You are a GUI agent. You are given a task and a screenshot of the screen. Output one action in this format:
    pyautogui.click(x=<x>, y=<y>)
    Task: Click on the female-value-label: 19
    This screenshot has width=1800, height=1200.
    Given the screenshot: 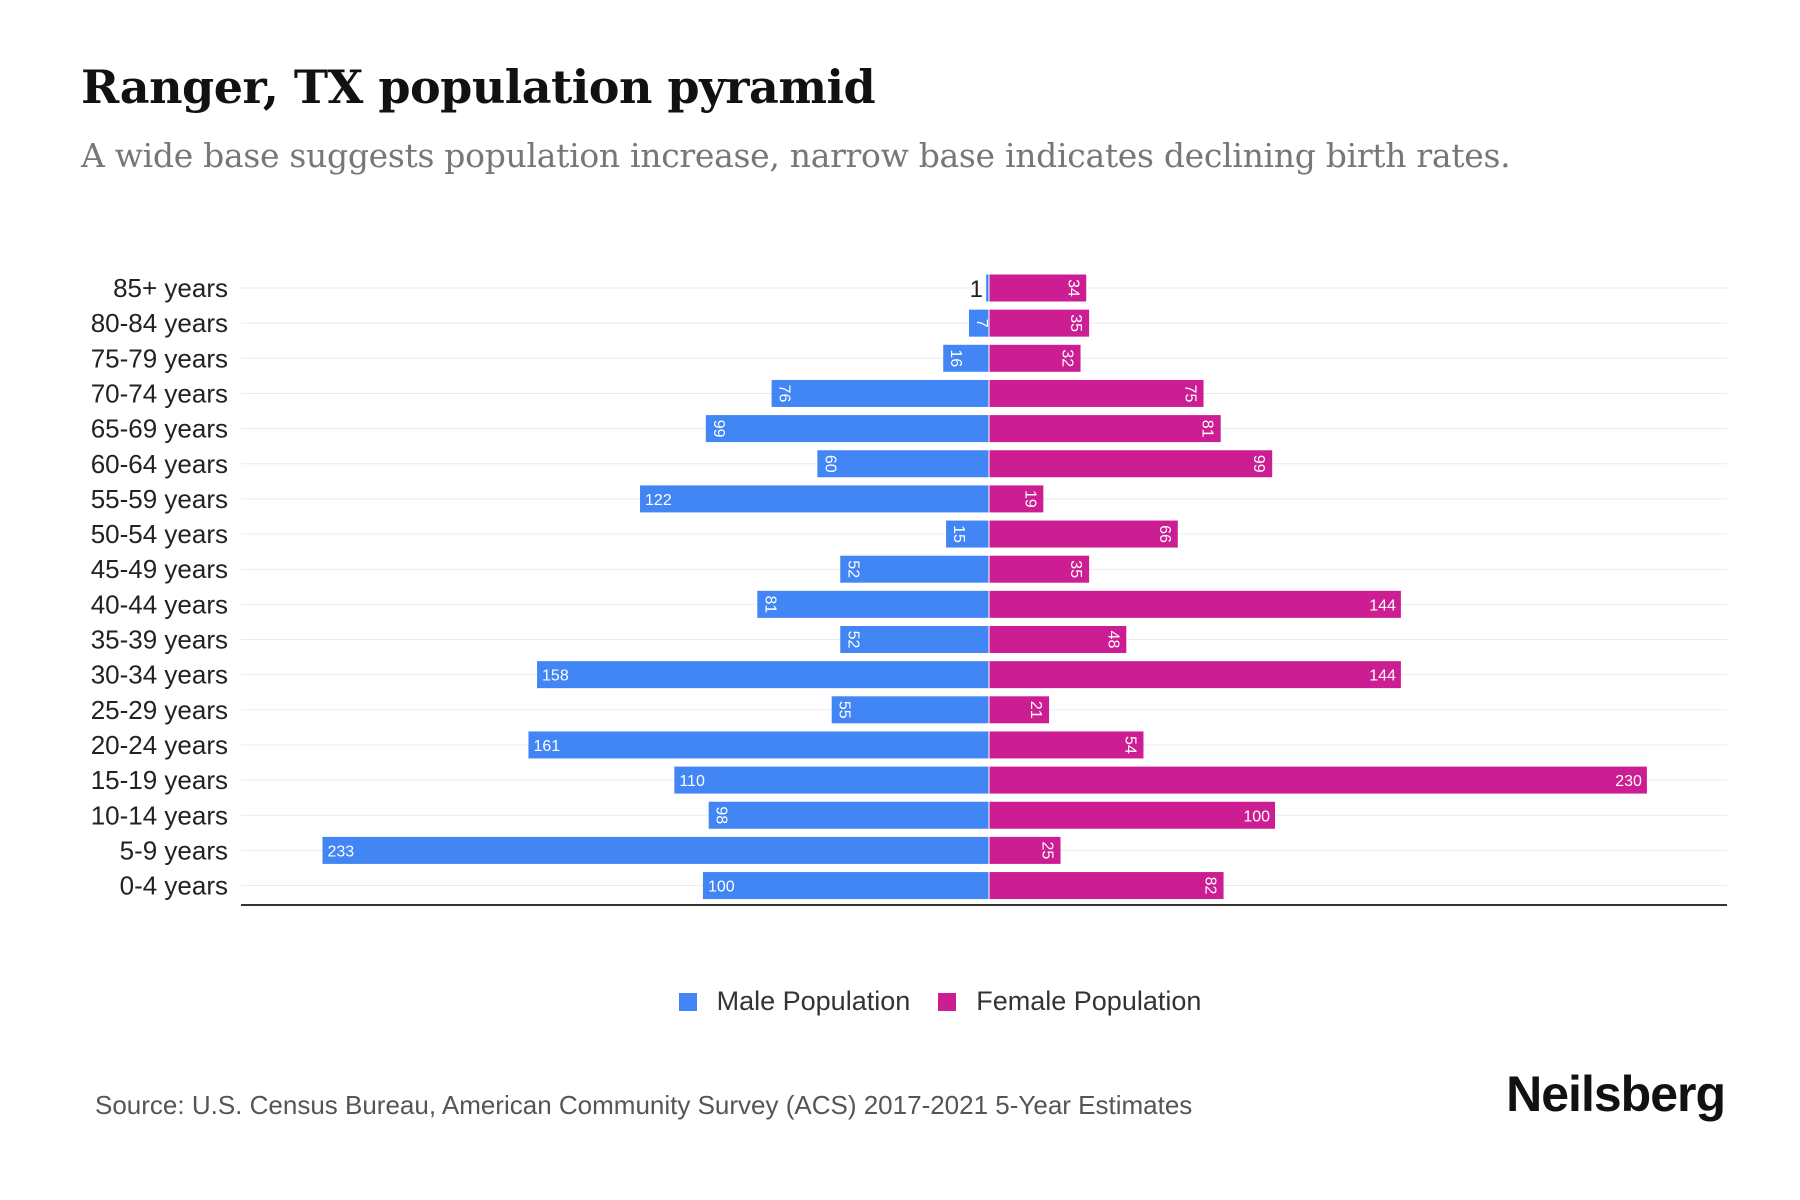 What is the action you would take?
    pyautogui.click(x=1029, y=499)
    